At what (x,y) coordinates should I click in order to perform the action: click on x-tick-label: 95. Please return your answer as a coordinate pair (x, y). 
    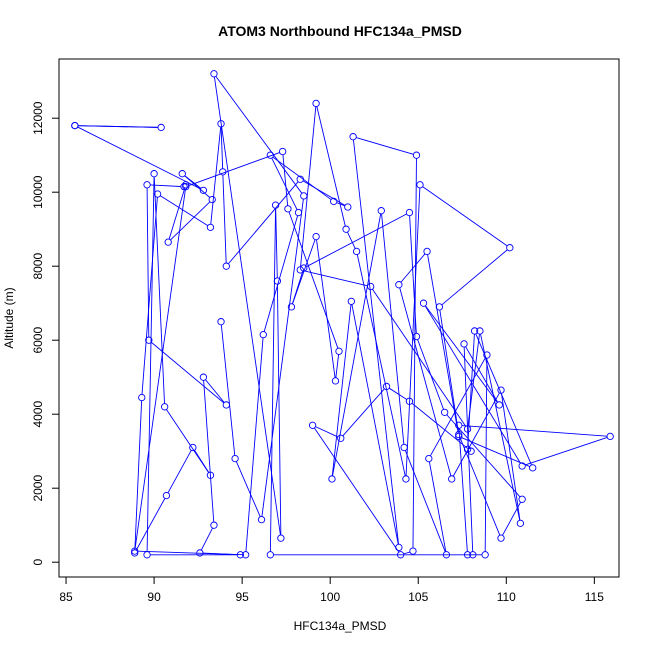
    Looking at the image, I should click on (242, 597).